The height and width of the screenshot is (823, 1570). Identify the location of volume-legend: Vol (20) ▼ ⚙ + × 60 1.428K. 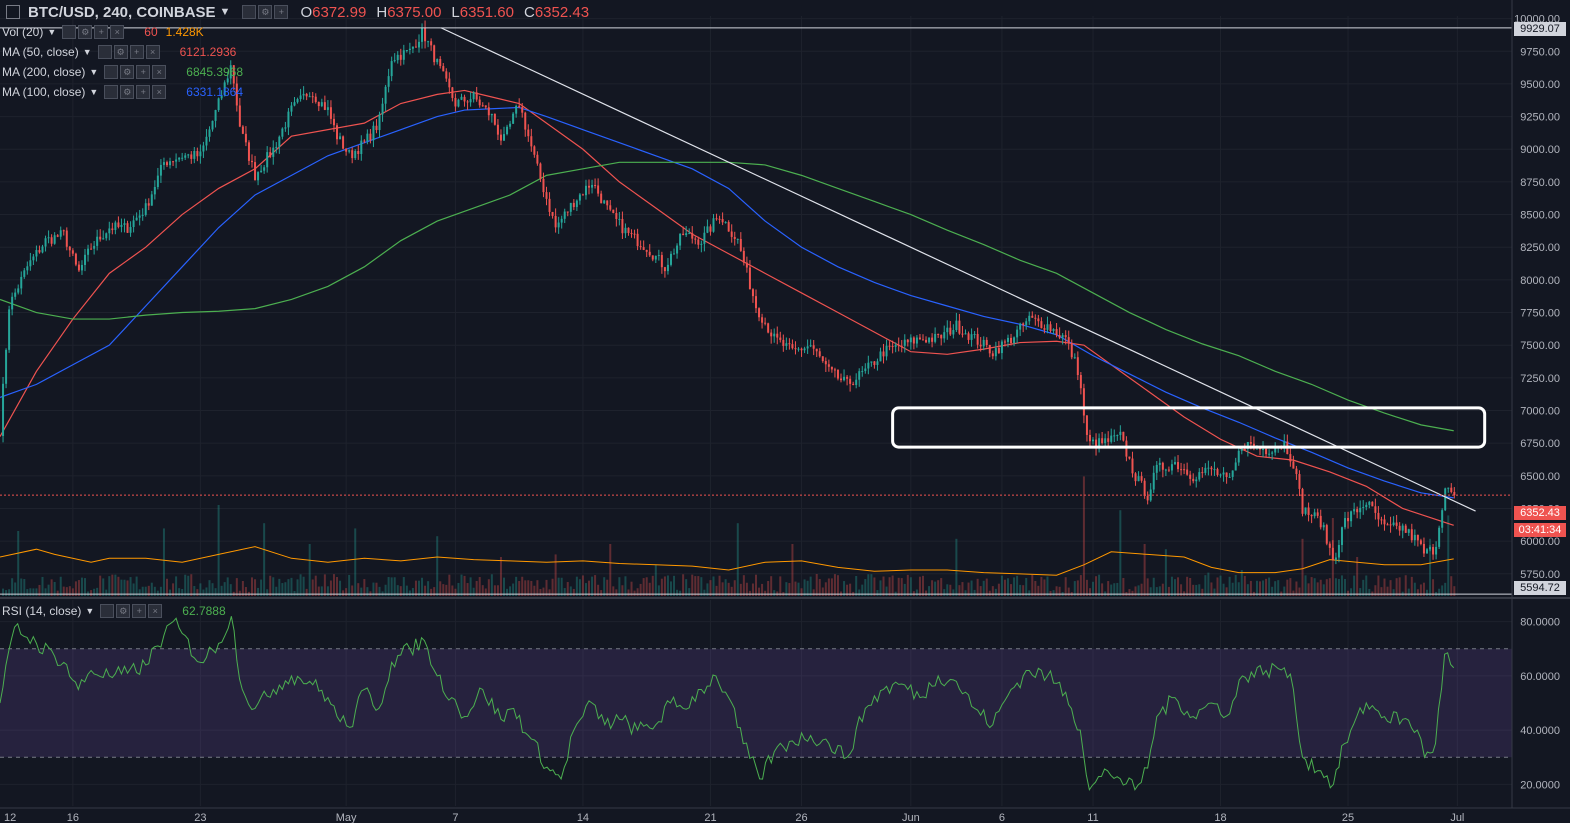
(103, 32).